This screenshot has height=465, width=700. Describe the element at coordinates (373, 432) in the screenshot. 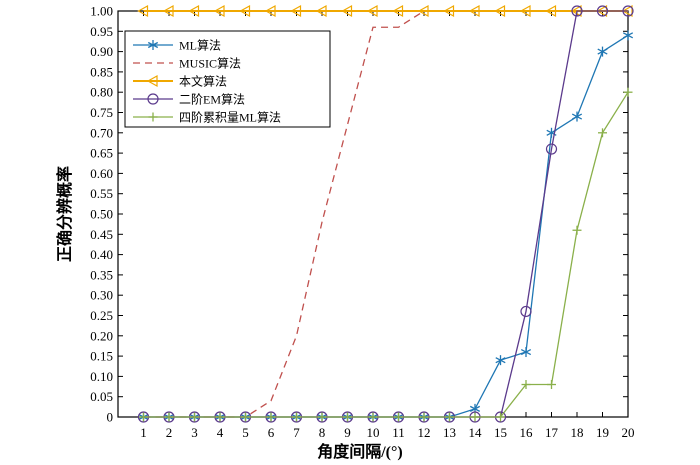

I see `x-tick-label: 10` at that location.